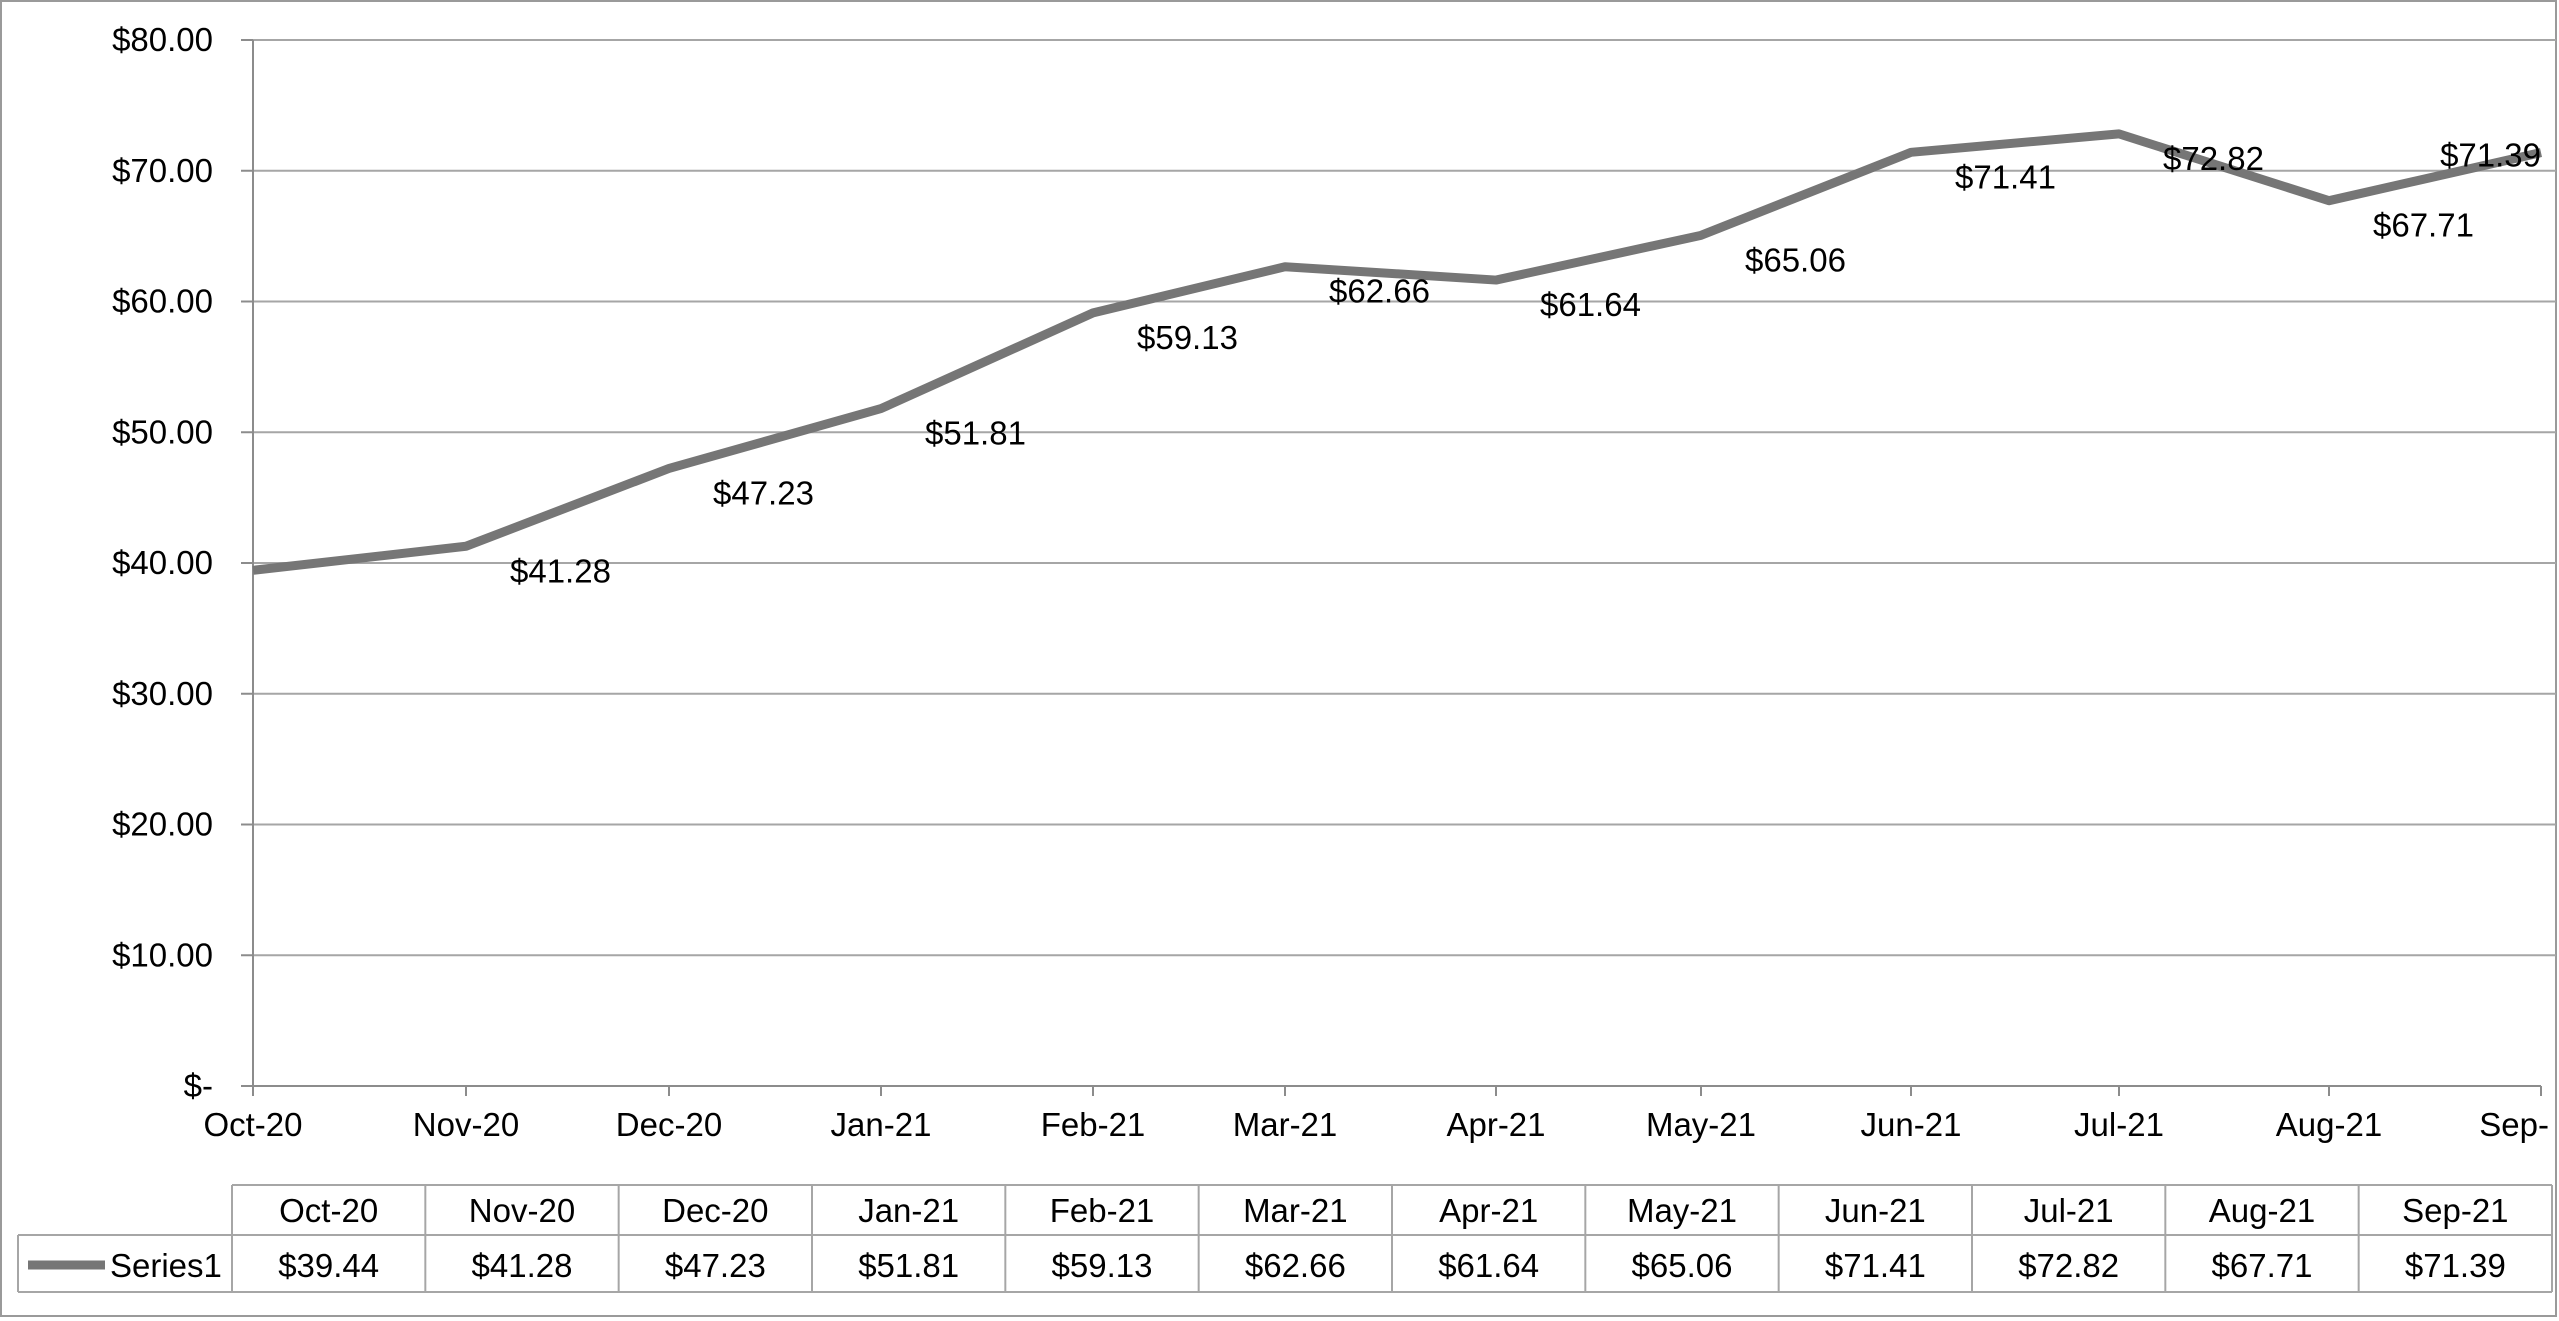 The width and height of the screenshot is (2559, 1321). I want to click on data-label: $72.82, so click(2213, 158).